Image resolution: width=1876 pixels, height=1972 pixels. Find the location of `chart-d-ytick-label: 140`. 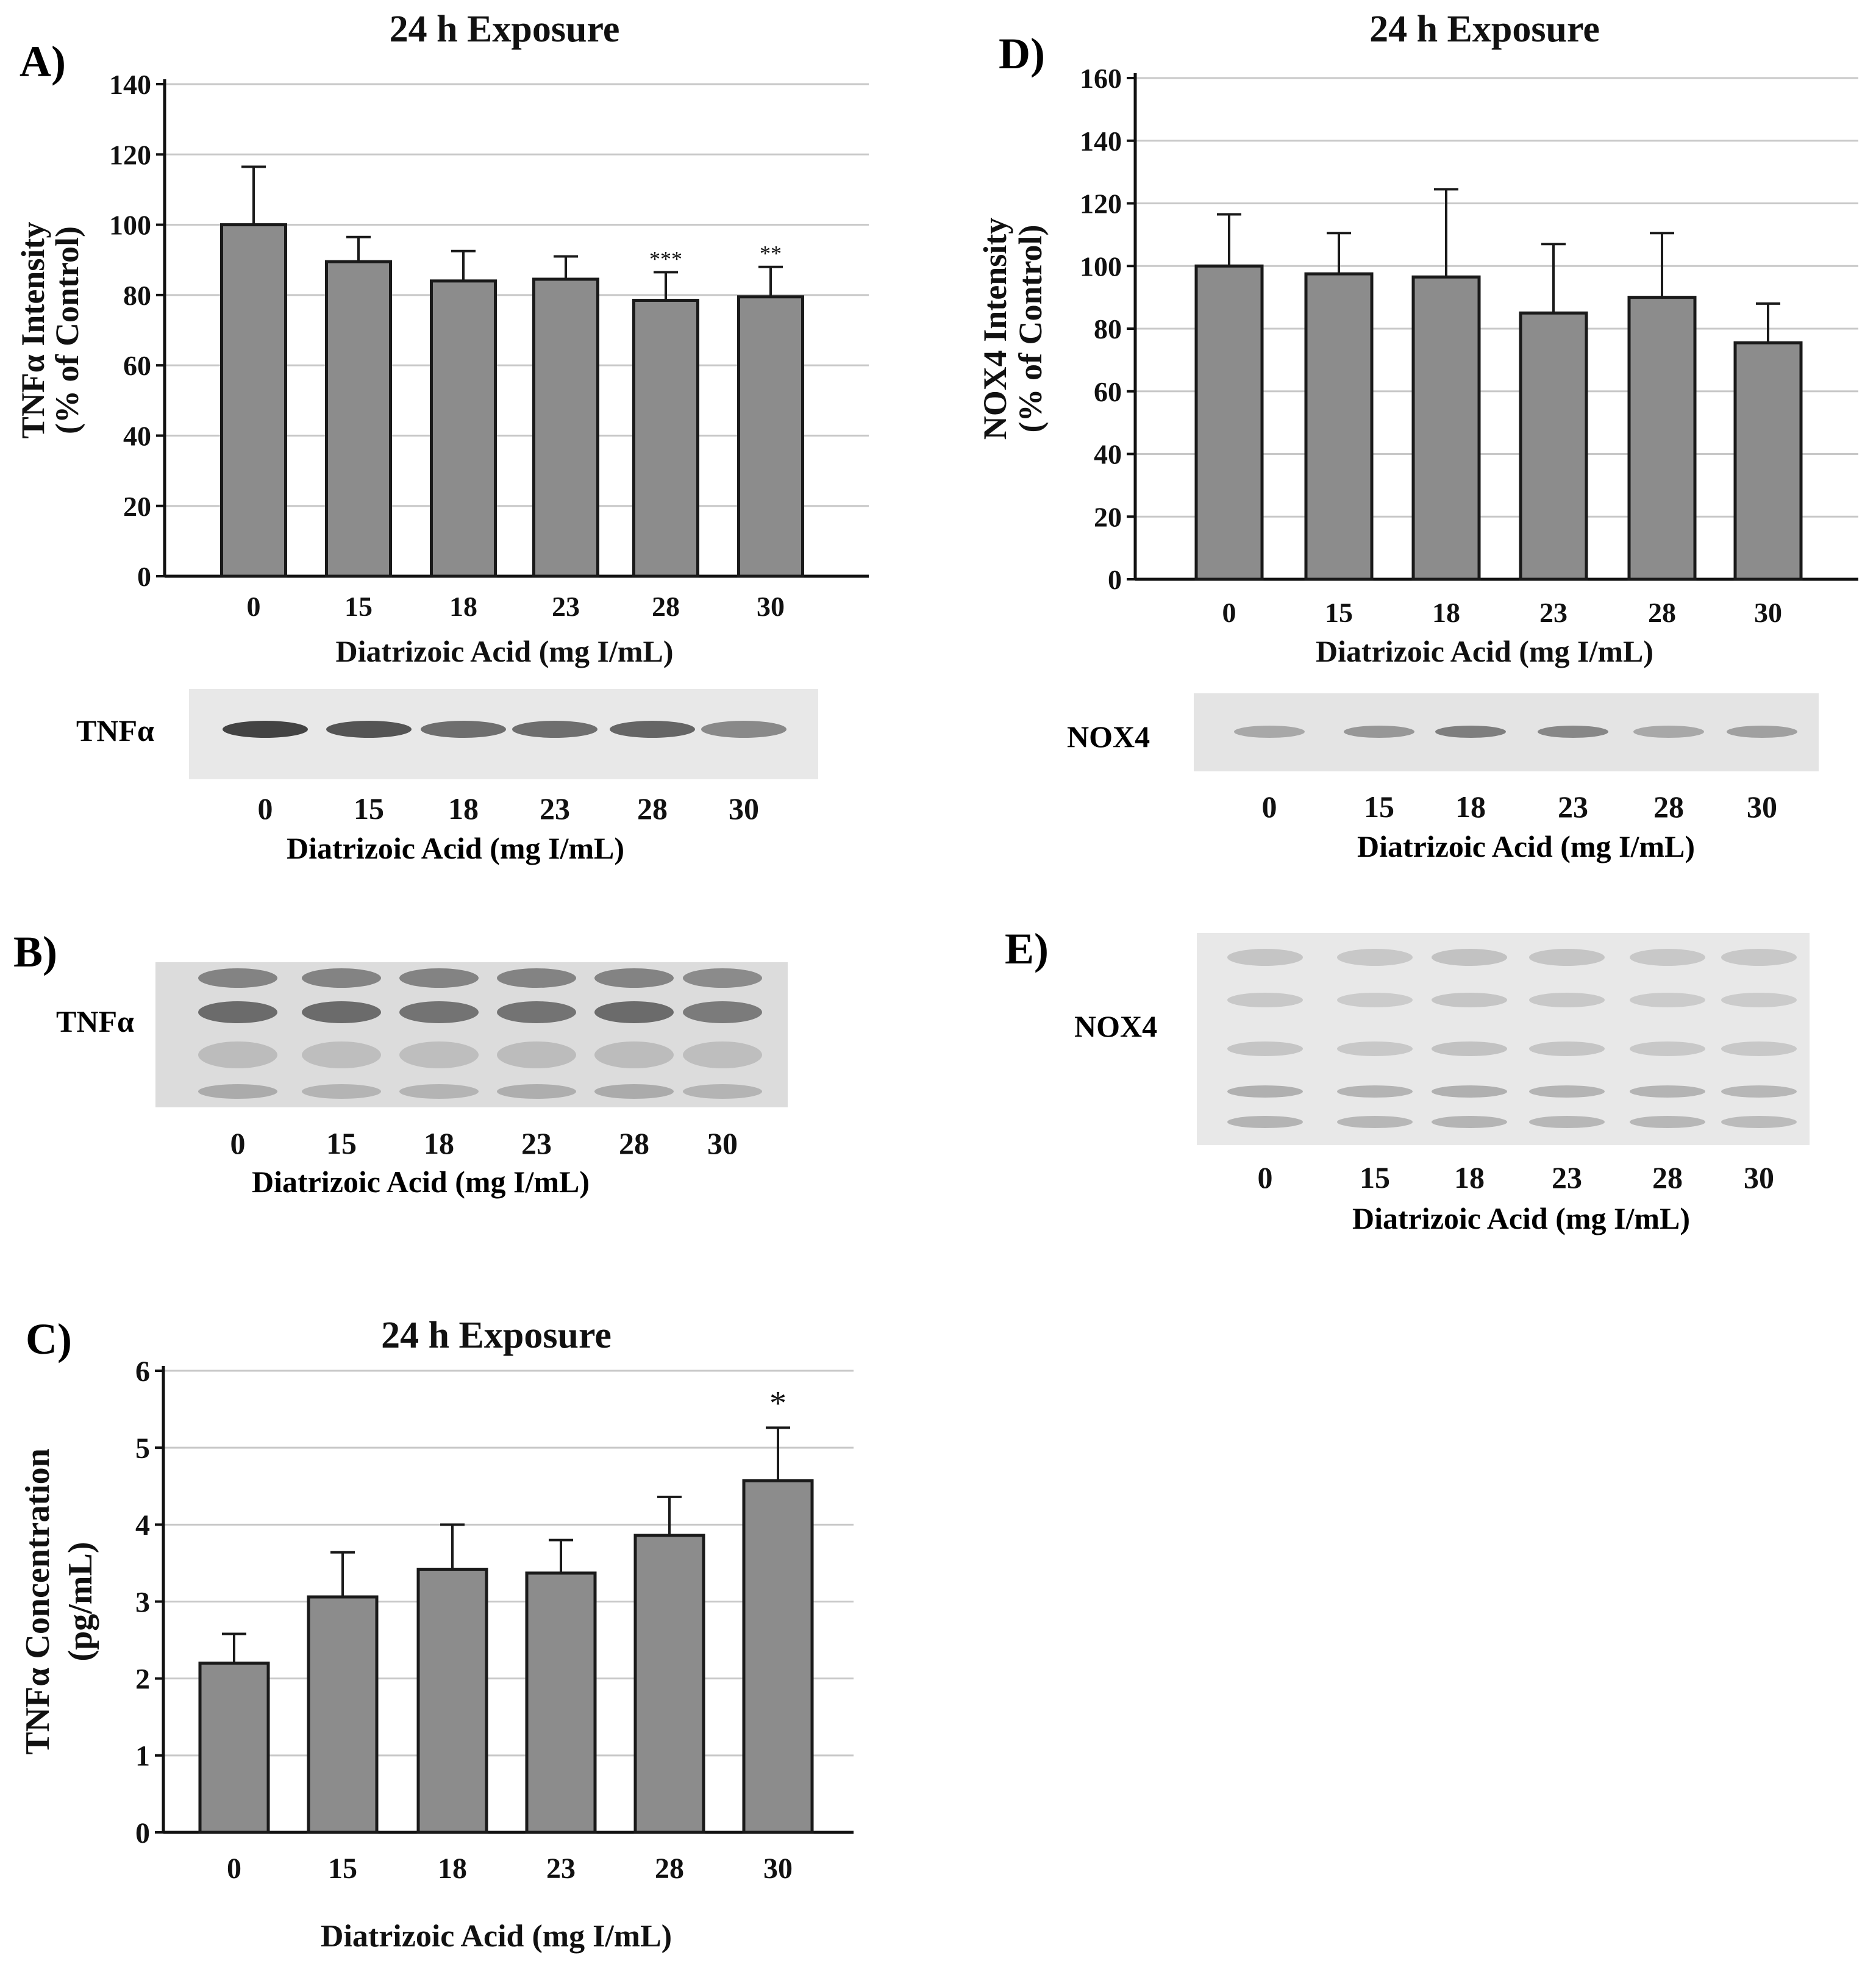

chart-d-ytick-label: 140 is located at coordinates (1101, 141).